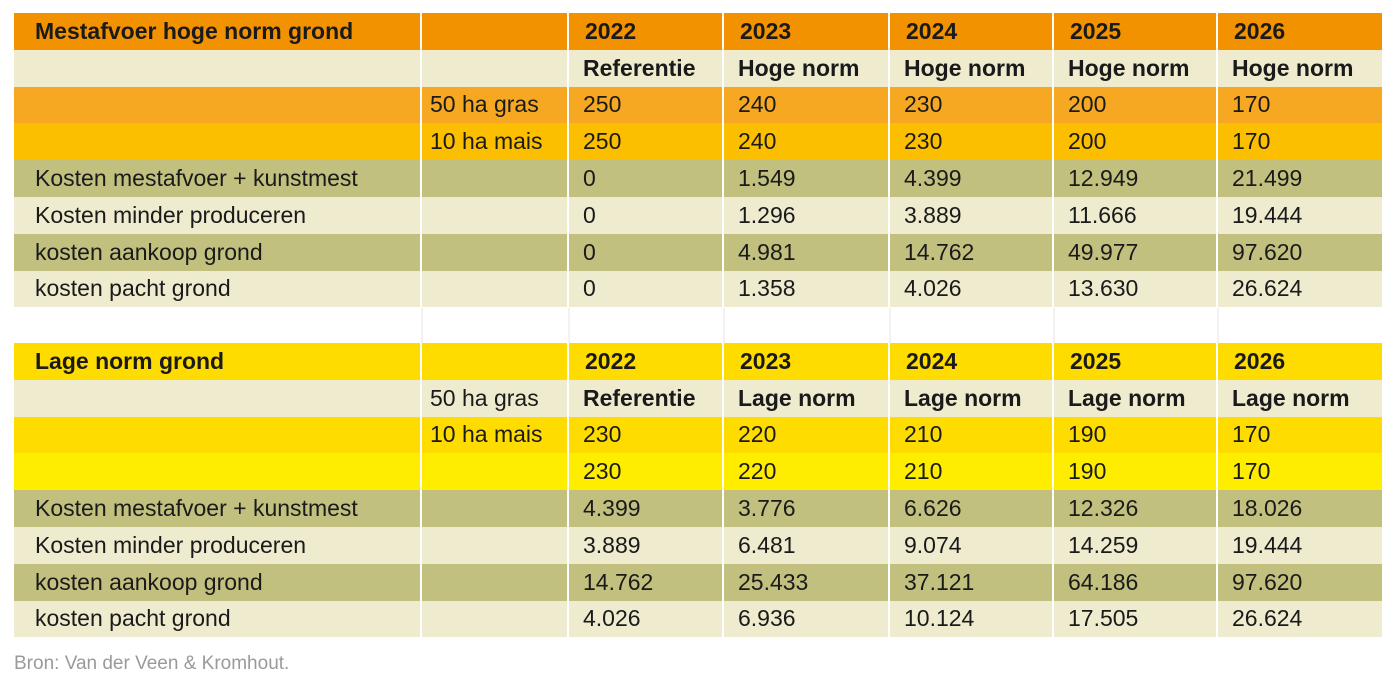 The width and height of the screenshot is (1400, 686). What do you see at coordinates (1134, 142) in the screenshot?
I see `value-cell: 200` at bounding box center [1134, 142].